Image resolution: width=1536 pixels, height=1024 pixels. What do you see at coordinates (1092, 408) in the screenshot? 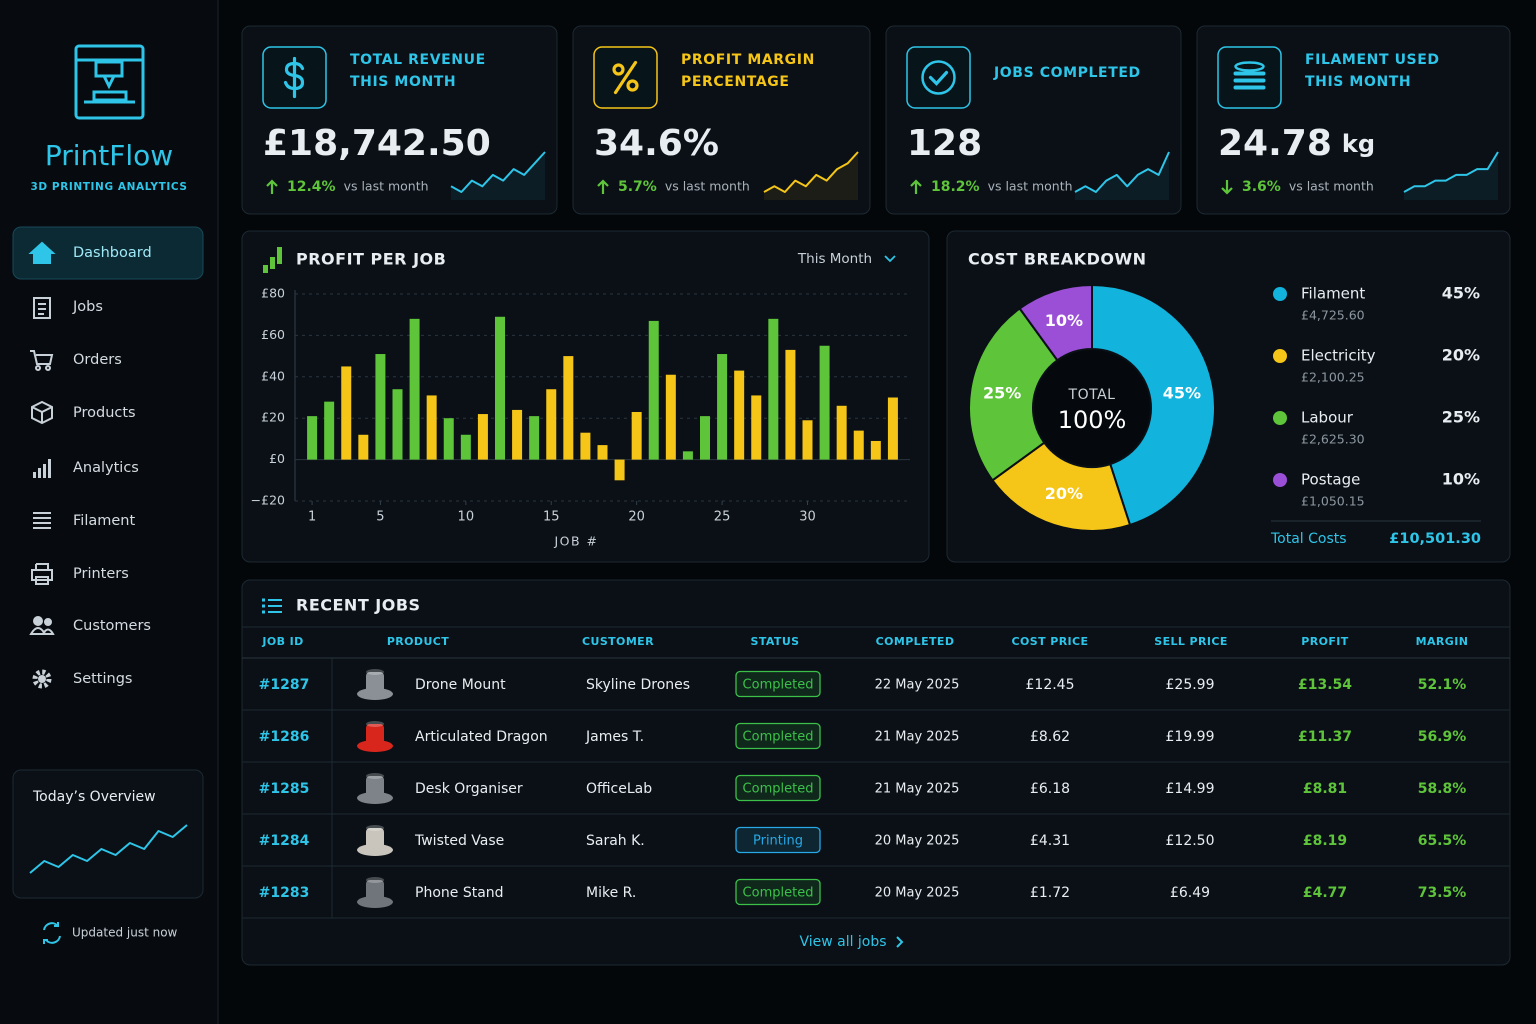
I see `donut-hole` at bounding box center [1092, 408].